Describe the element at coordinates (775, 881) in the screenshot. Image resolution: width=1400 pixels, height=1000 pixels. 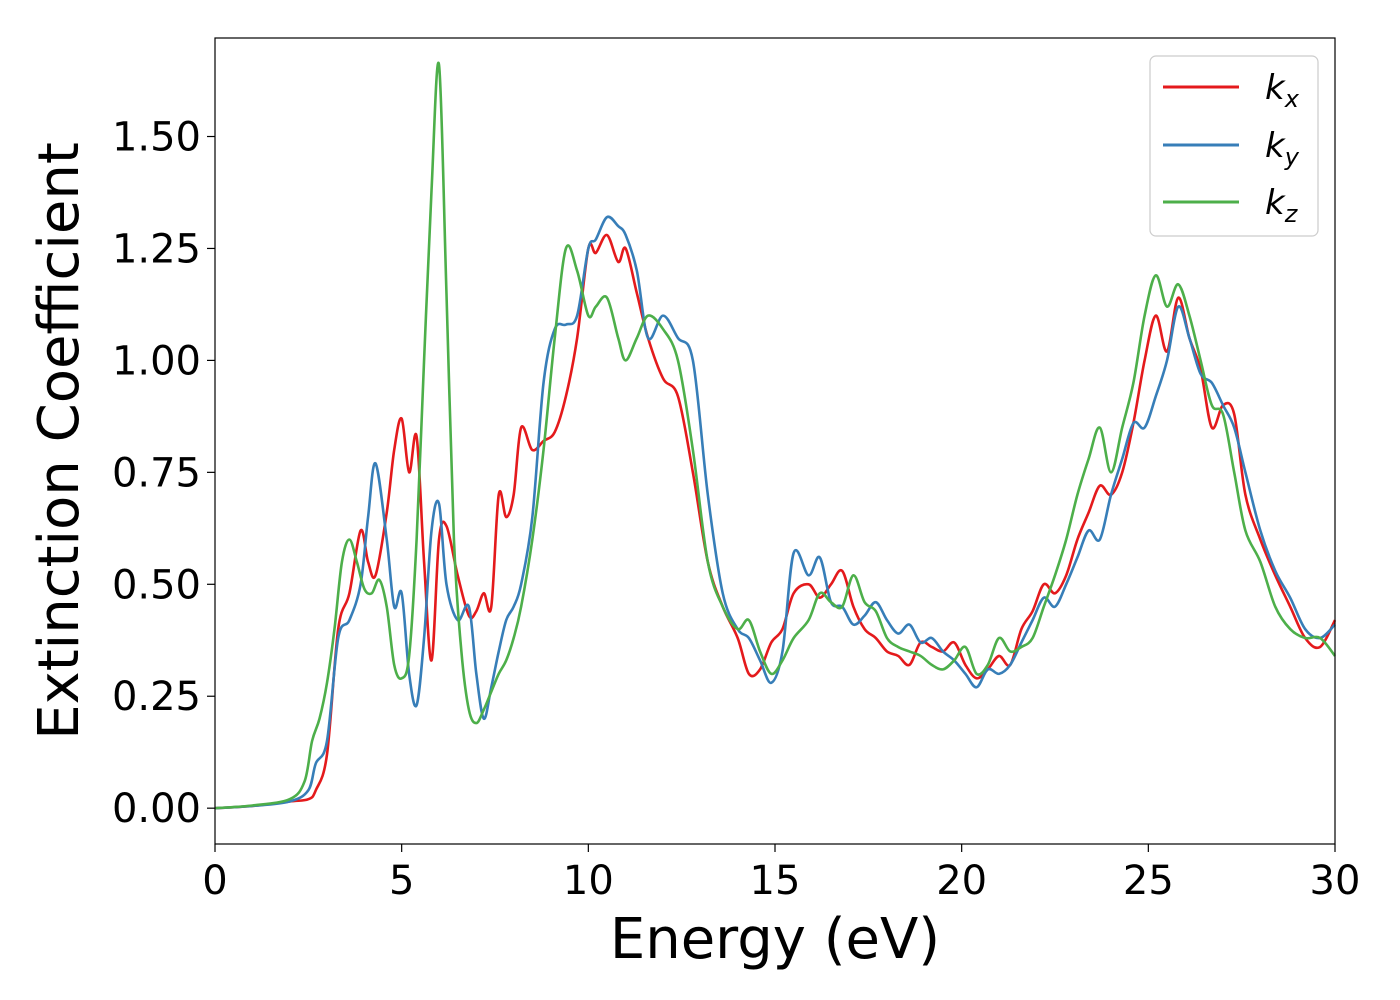
I see `x-tick-label: 15` at that location.